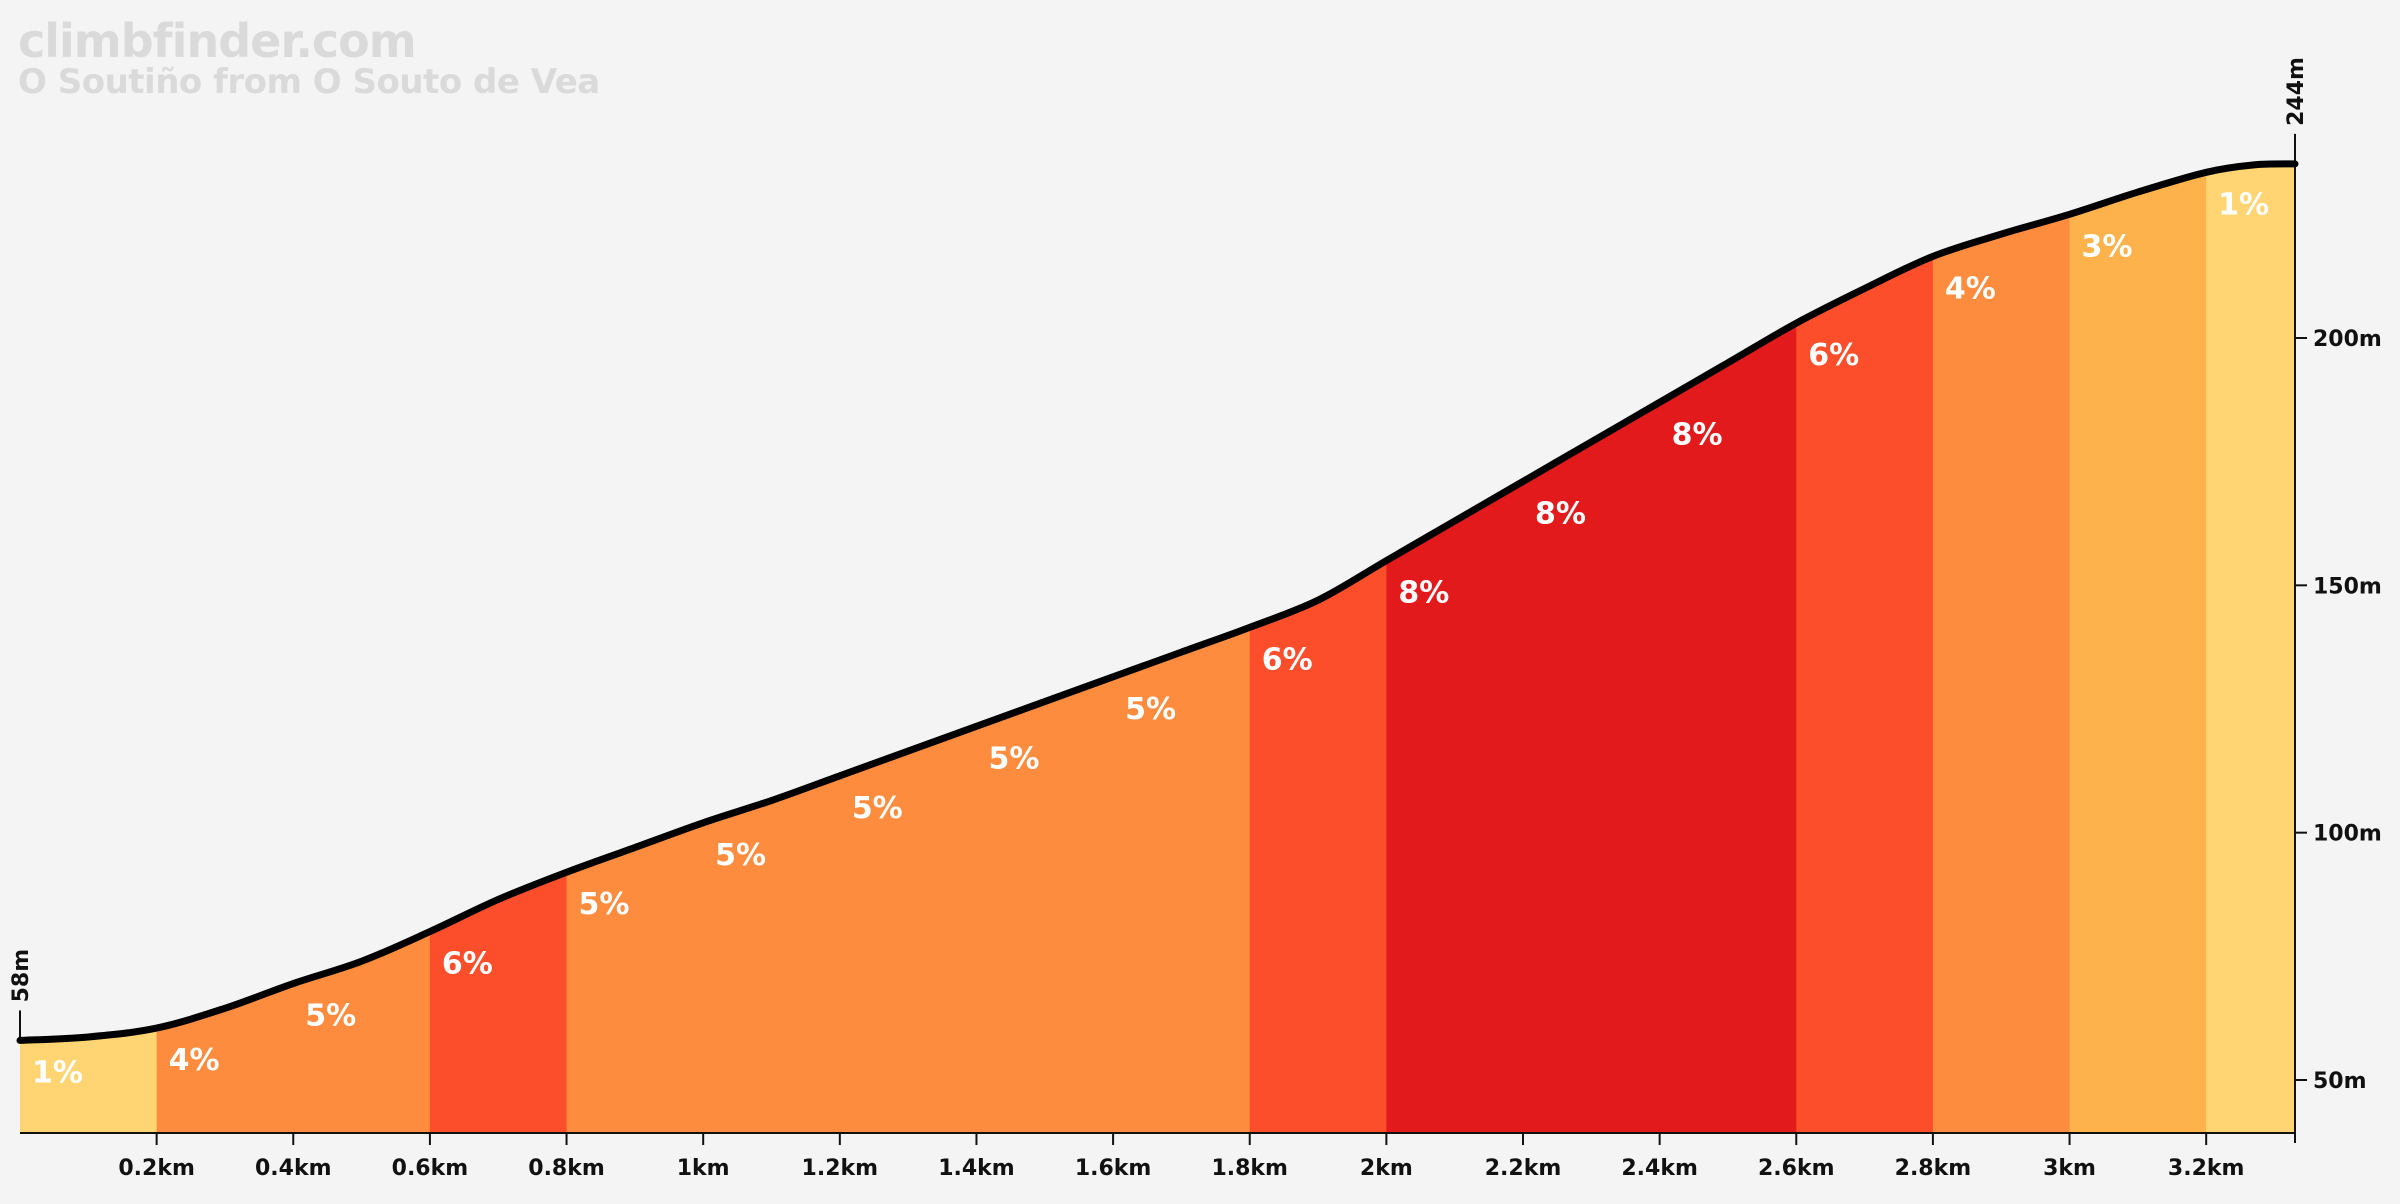 The height and width of the screenshot is (1204, 2400). Describe the element at coordinates (1796, 1168) in the screenshot. I see `x-tick-label: 2.6km` at that location.